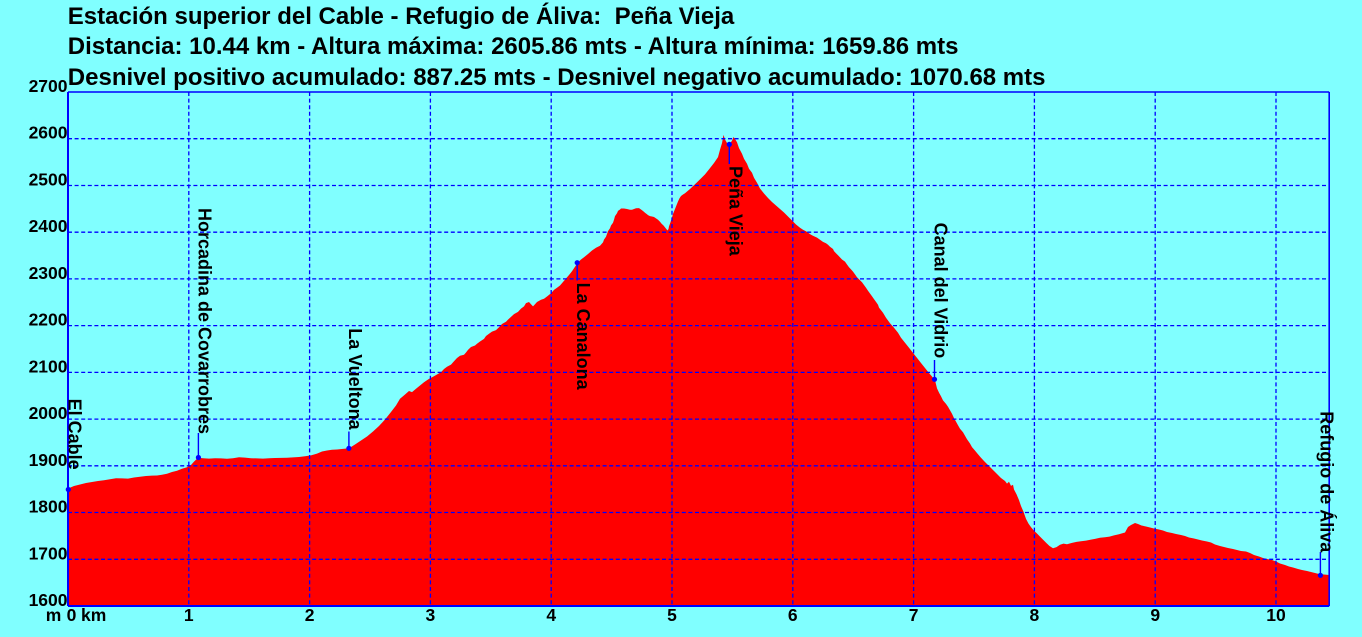 The width and height of the screenshot is (1362, 637). I want to click on svg-text: Peña Vieja, so click(735, 211).